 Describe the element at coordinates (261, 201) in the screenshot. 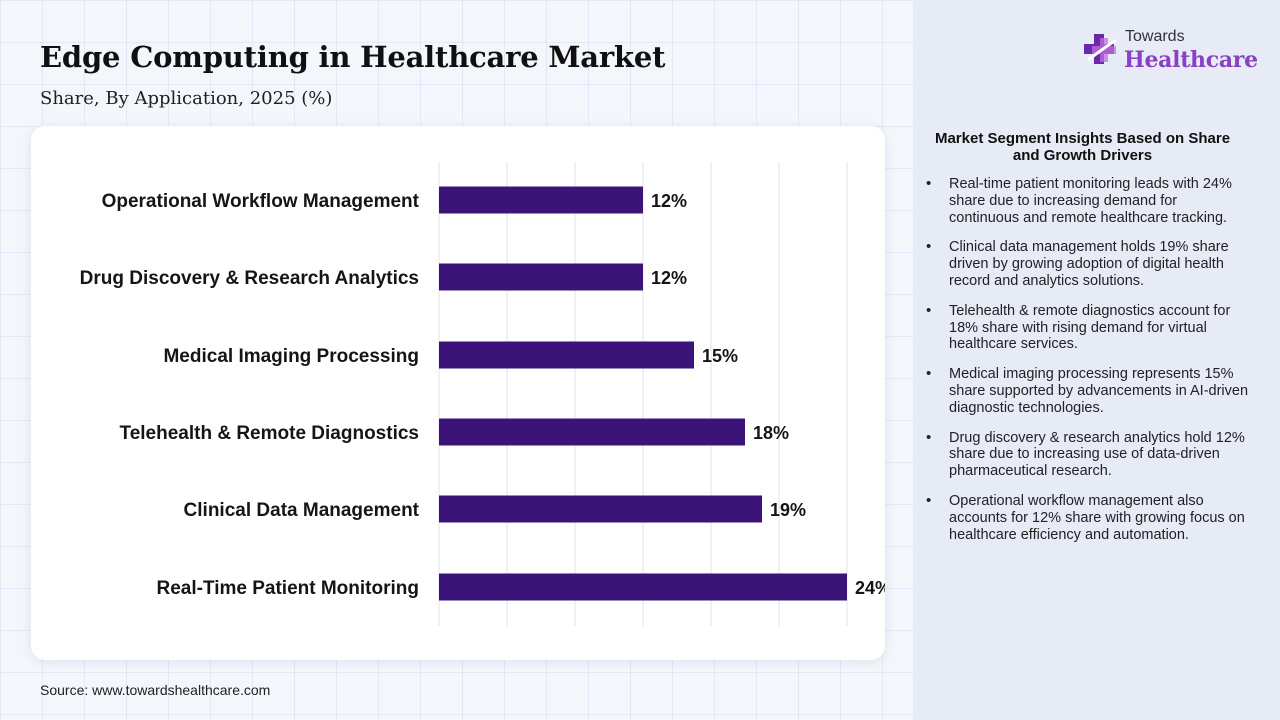

I see `category-label: Operational Workflow Management` at that location.